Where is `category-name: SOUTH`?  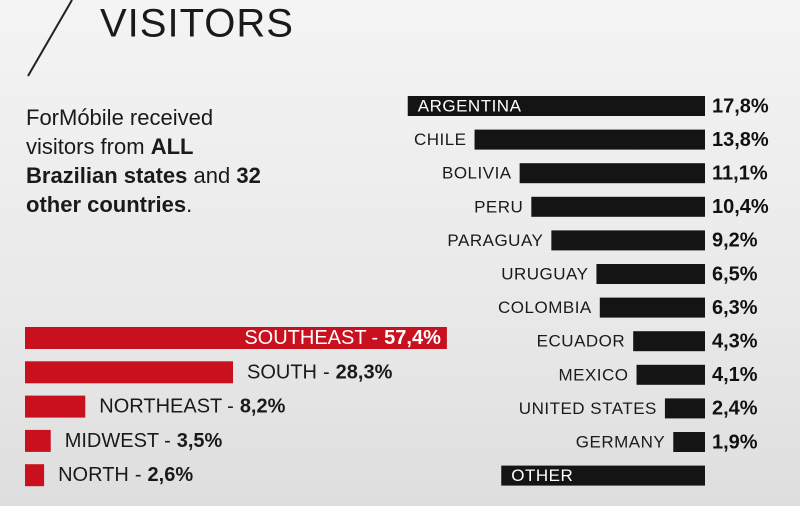 category-name: SOUTH is located at coordinates (282, 373).